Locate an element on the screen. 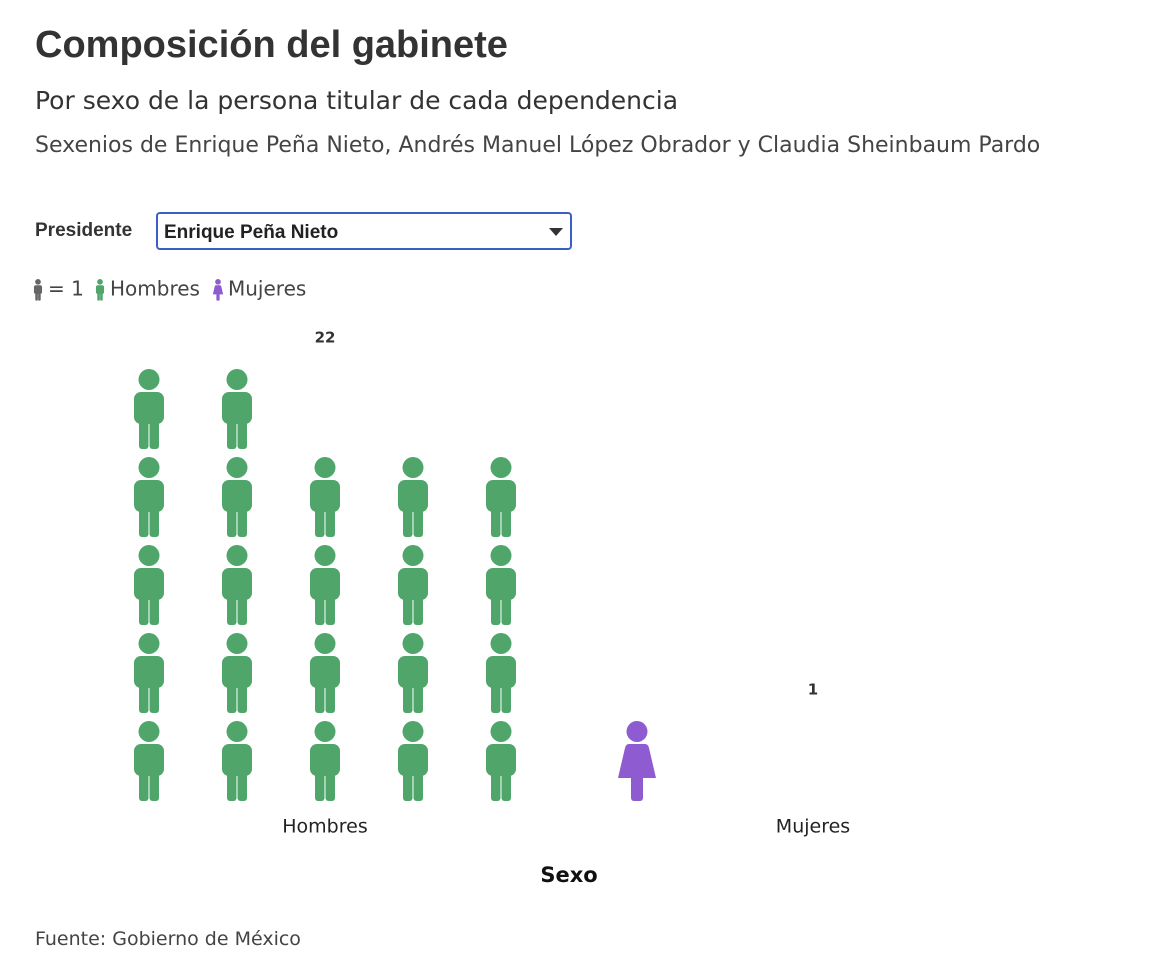 This screenshot has height=968, width=1156. data-label: 1 is located at coordinates (813, 690).